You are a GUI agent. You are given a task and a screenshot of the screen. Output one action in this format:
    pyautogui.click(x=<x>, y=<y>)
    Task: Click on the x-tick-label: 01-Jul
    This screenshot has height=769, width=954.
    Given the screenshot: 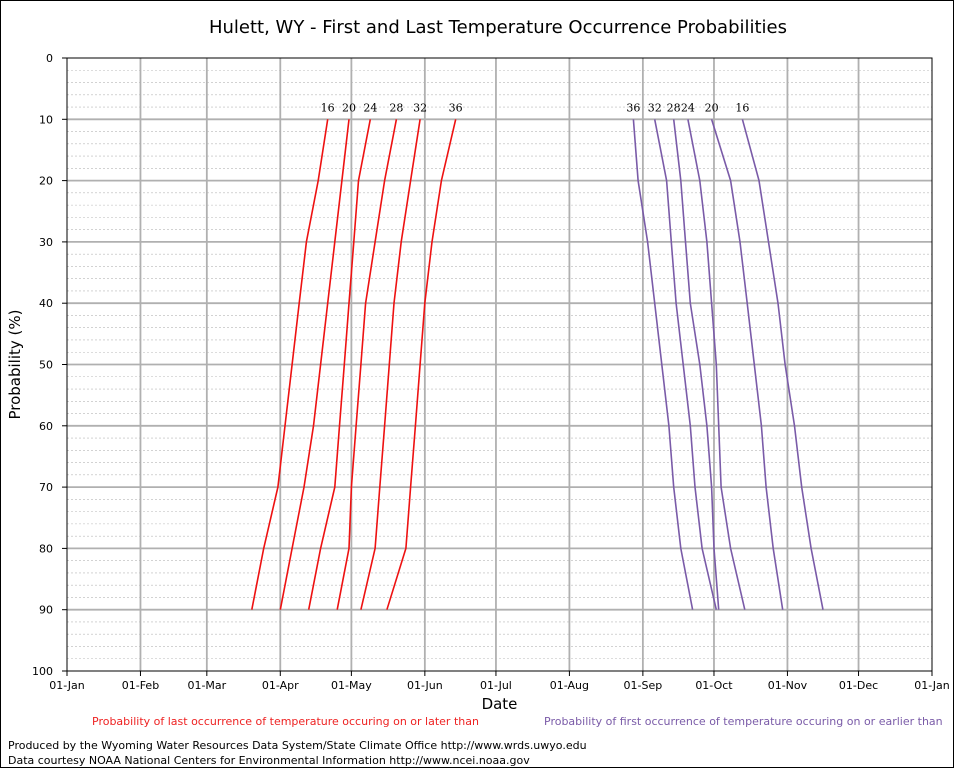 What is the action you would take?
    pyautogui.click(x=496, y=685)
    